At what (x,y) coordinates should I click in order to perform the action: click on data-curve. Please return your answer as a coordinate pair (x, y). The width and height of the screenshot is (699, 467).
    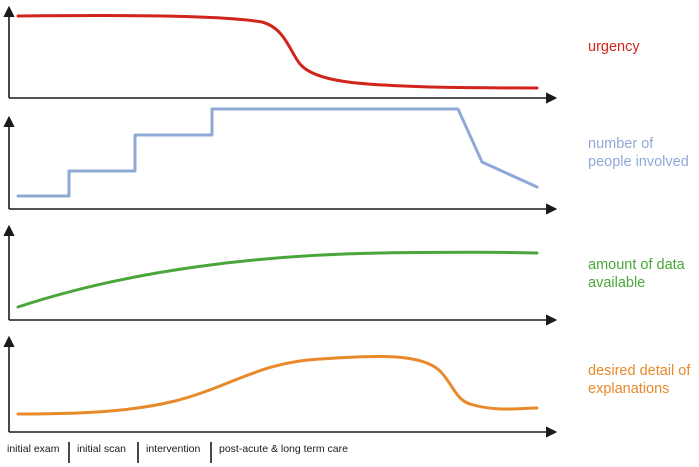
    Looking at the image, I should click on (277, 279).